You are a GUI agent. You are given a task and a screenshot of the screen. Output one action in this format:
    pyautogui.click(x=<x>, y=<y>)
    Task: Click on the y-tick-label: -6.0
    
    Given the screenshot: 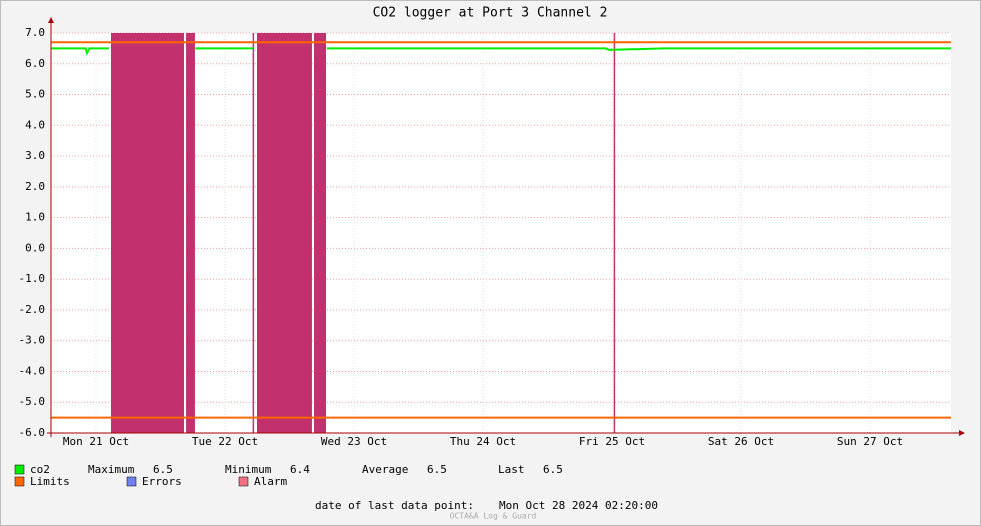 What is the action you would take?
    pyautogui.click(x=32, y=432)
    